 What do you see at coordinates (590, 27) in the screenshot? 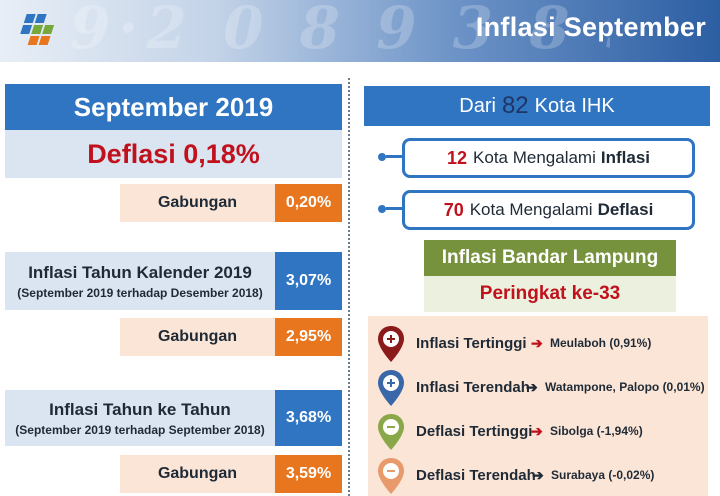
I see `page-title: Inflasi September` at bounding box center [590, 27].